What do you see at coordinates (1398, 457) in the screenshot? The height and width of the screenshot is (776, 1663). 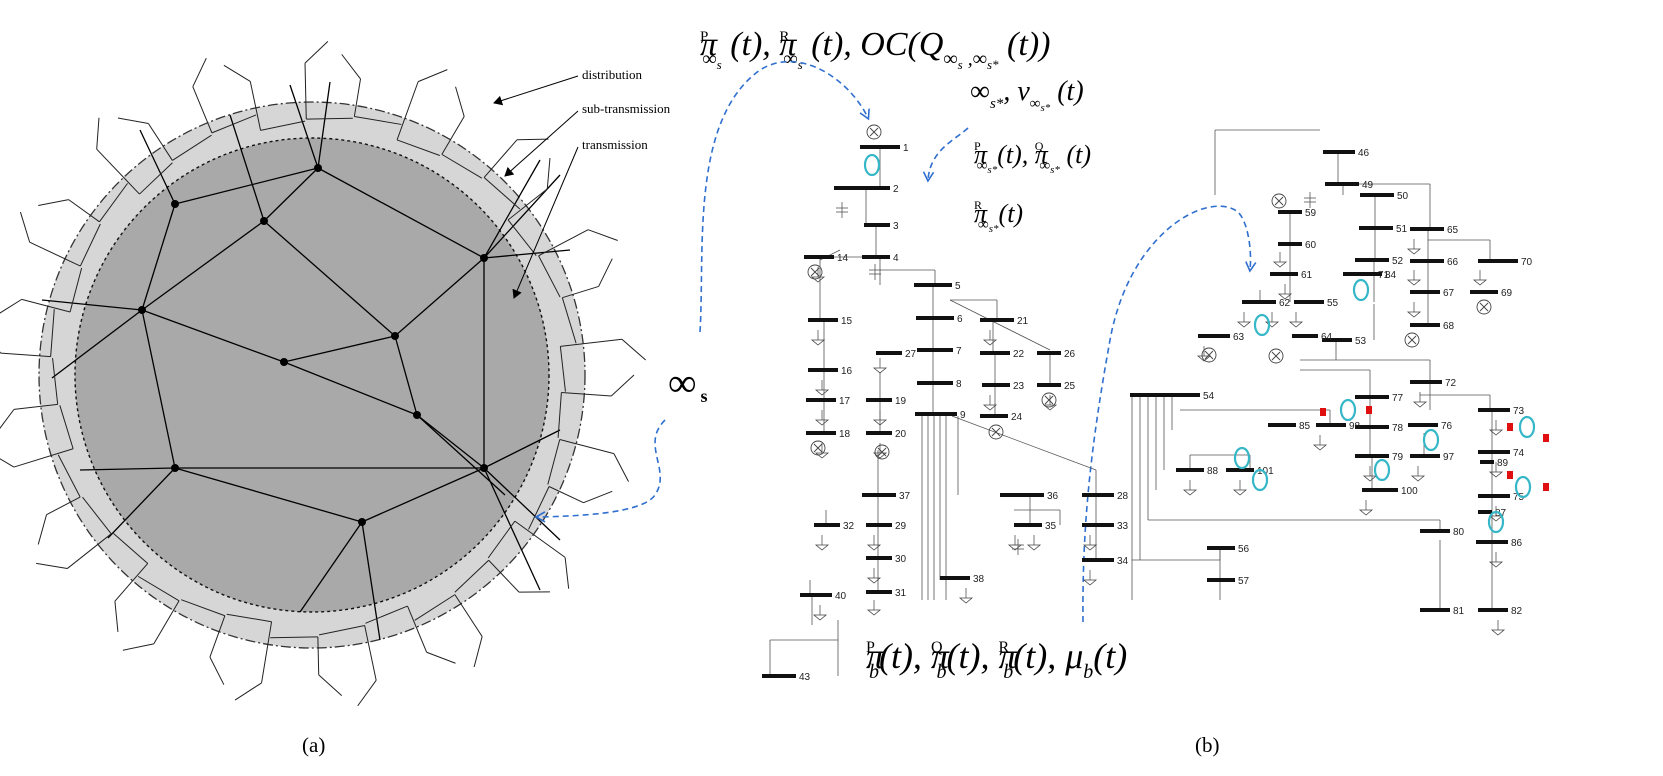 I see `bus-number: 79` at bounding box center [1398, 457].